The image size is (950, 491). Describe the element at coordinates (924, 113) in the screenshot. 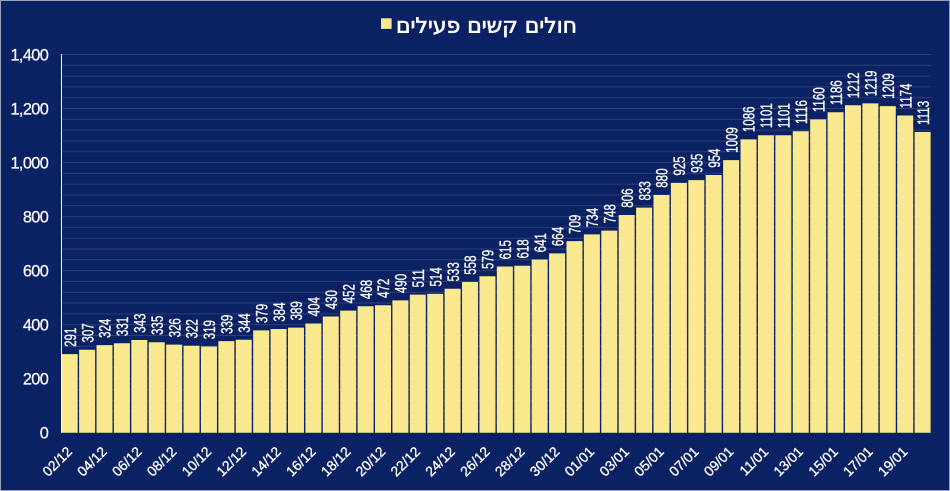

I see `svg-text: 1113` at that location.